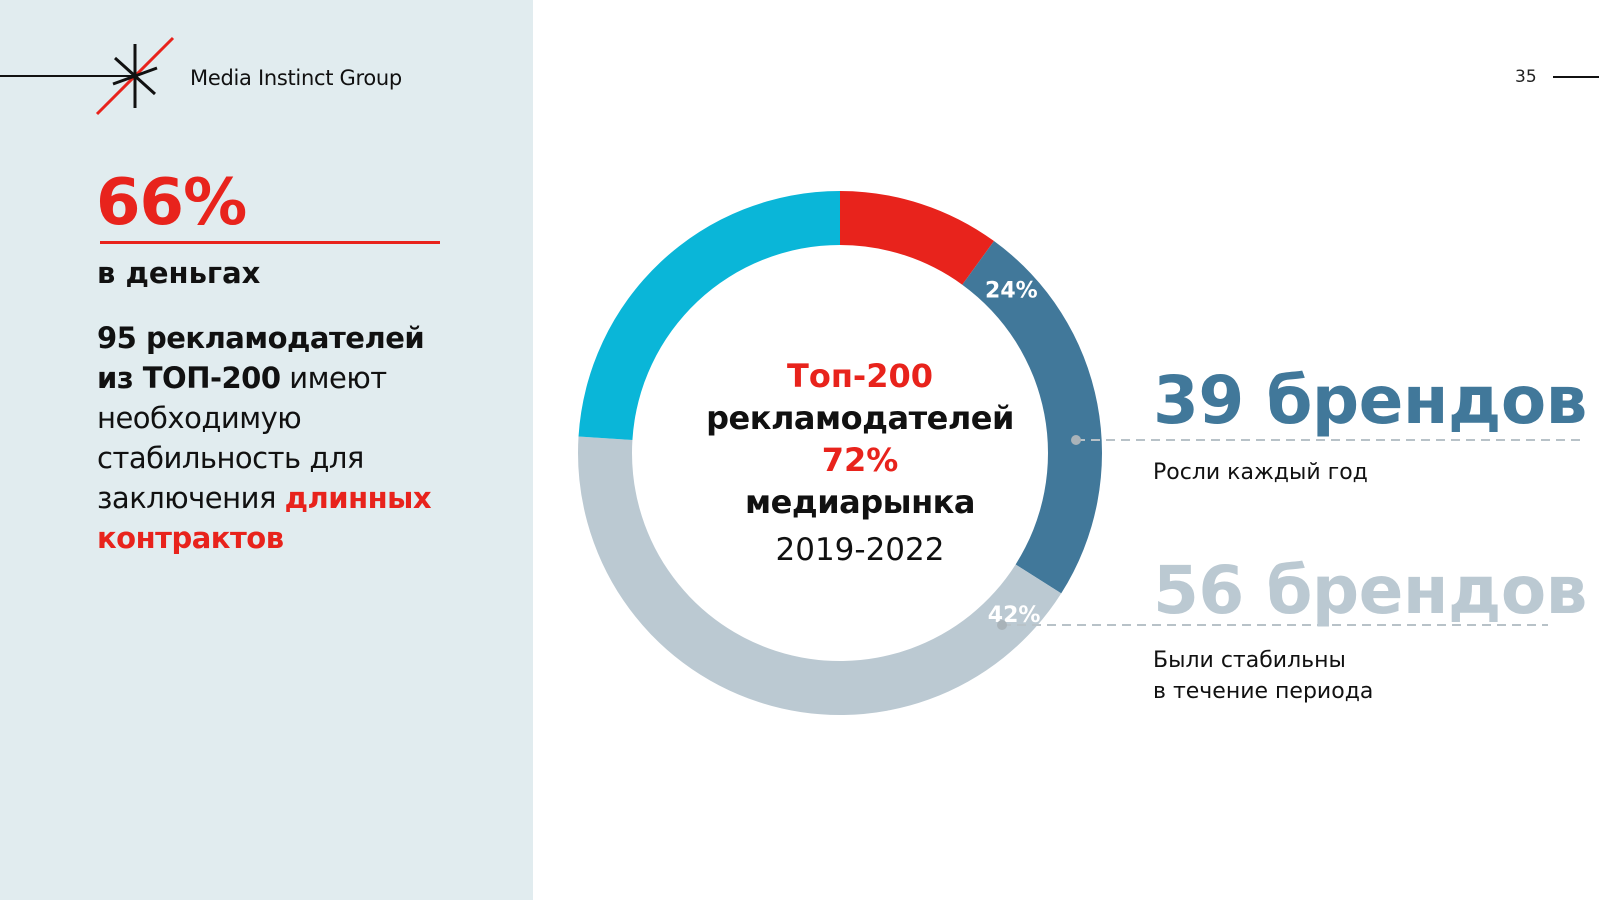  I want to click on logo-line, so click(67, 76).